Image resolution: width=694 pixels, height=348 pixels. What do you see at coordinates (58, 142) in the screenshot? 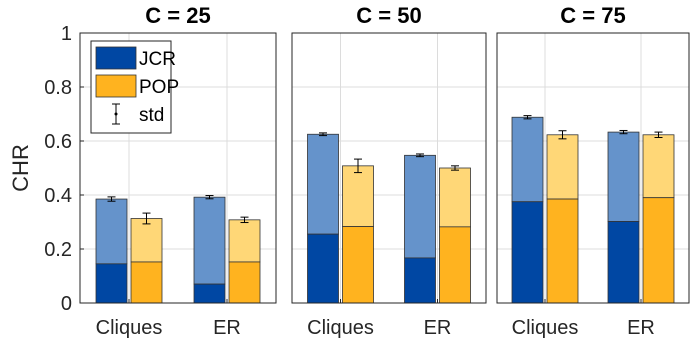
I see `y-tick-label: 0.6` at bounding box center [58, 142].